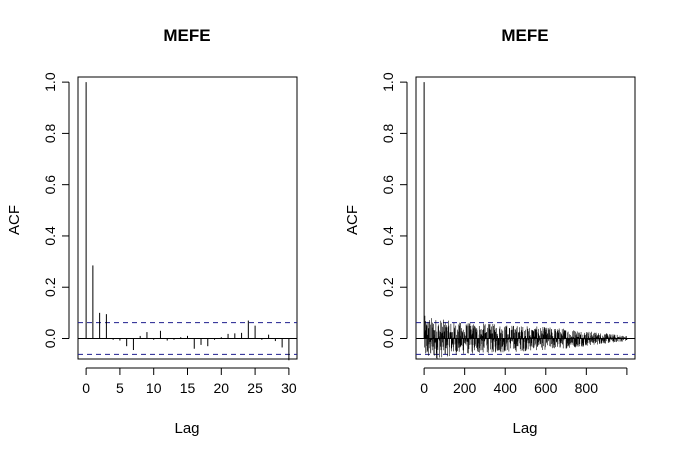 This screenshot has width=675, height=462. I want to click on y-tick-label-left: 0.0, so click(50, 339).